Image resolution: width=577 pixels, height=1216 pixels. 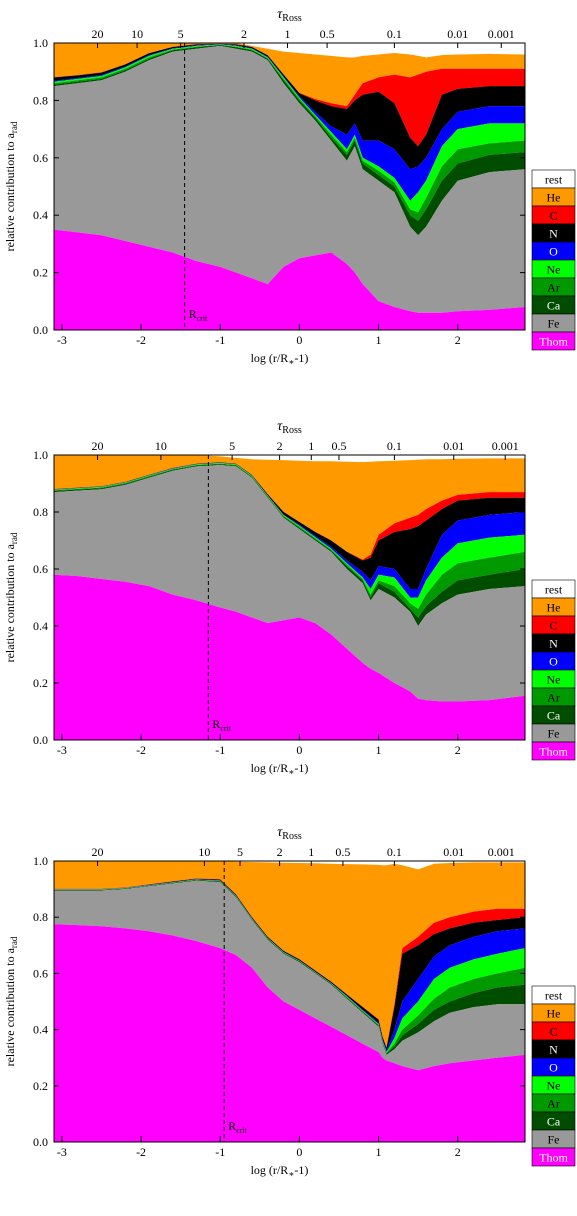 What do you see at coordinates (220, 1152) in the screenshot?
I see `x-tick-label: -1` at bounding box center [220, 1152].